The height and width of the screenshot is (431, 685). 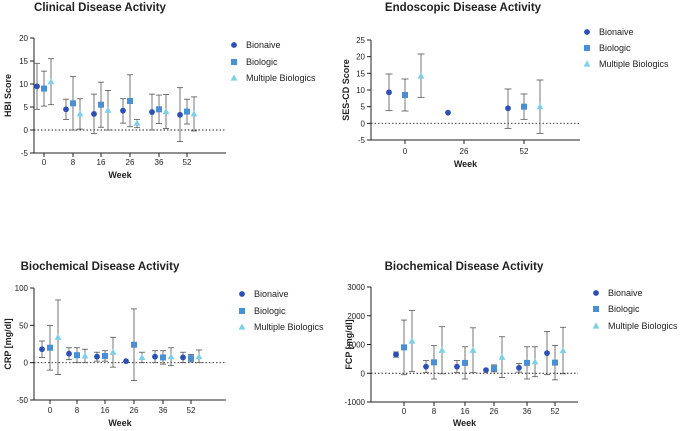 What do you see at coordinates (8, 95) in the screenshot?
I see `y-axis-label: HBI Score` at bounding box center [8, 95].